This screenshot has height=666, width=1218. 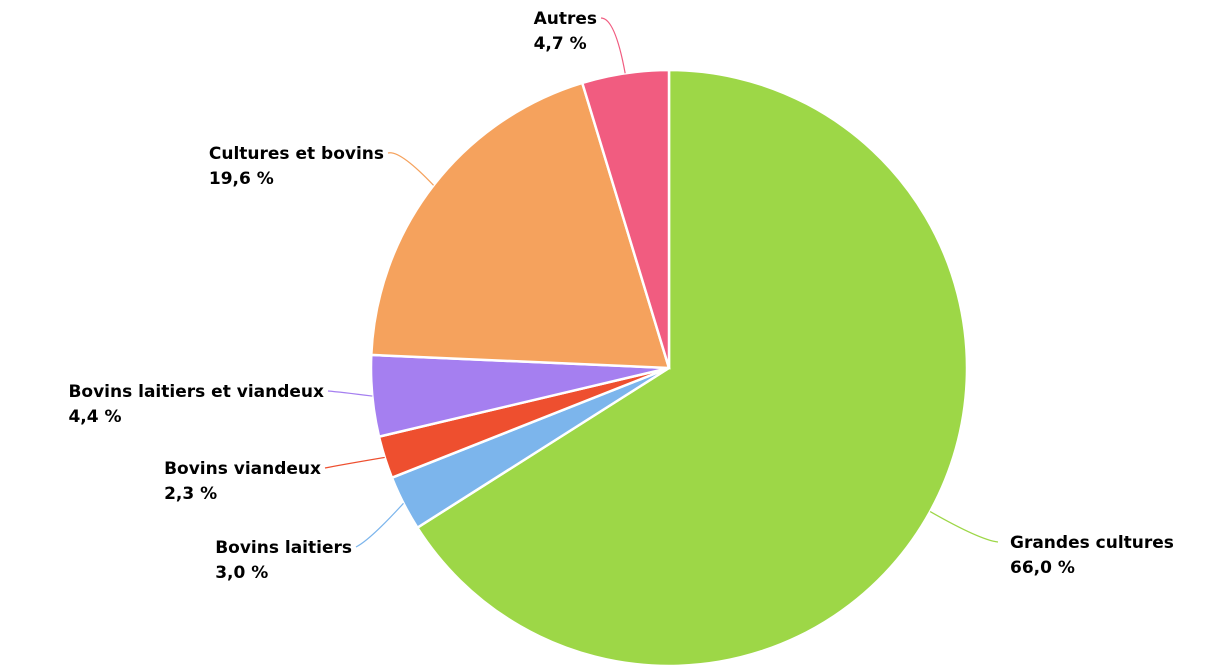 What do you see at coordinates (520, 225) in the screenshot?
I see `pie-slice-cultures-et-bovins` at bounding box center [520, 225].